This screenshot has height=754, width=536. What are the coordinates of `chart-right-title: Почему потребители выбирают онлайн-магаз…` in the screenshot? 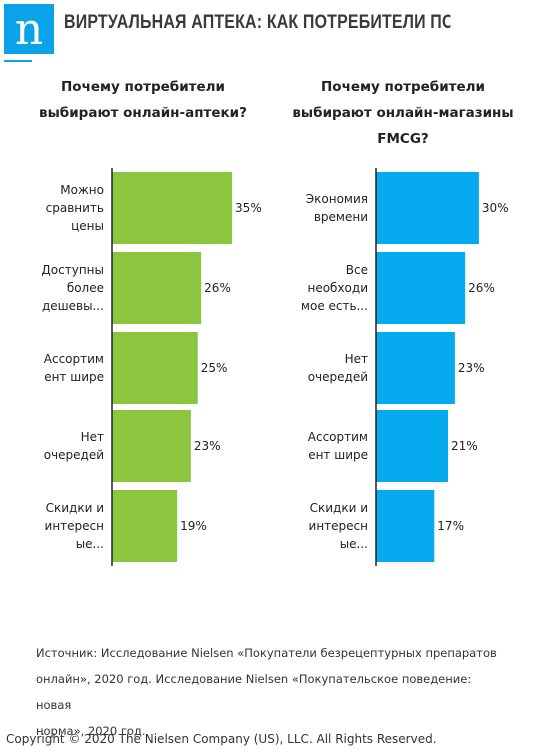 It's located at (403, 113).